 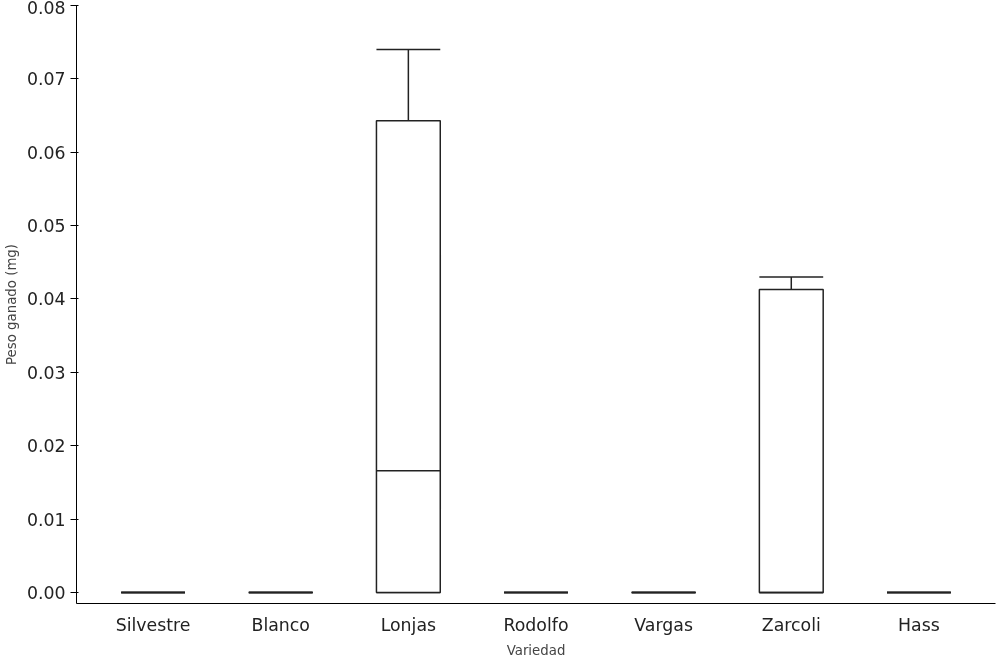 I want to click on x-tick-label: Blanco, so click(x=280, y=624).